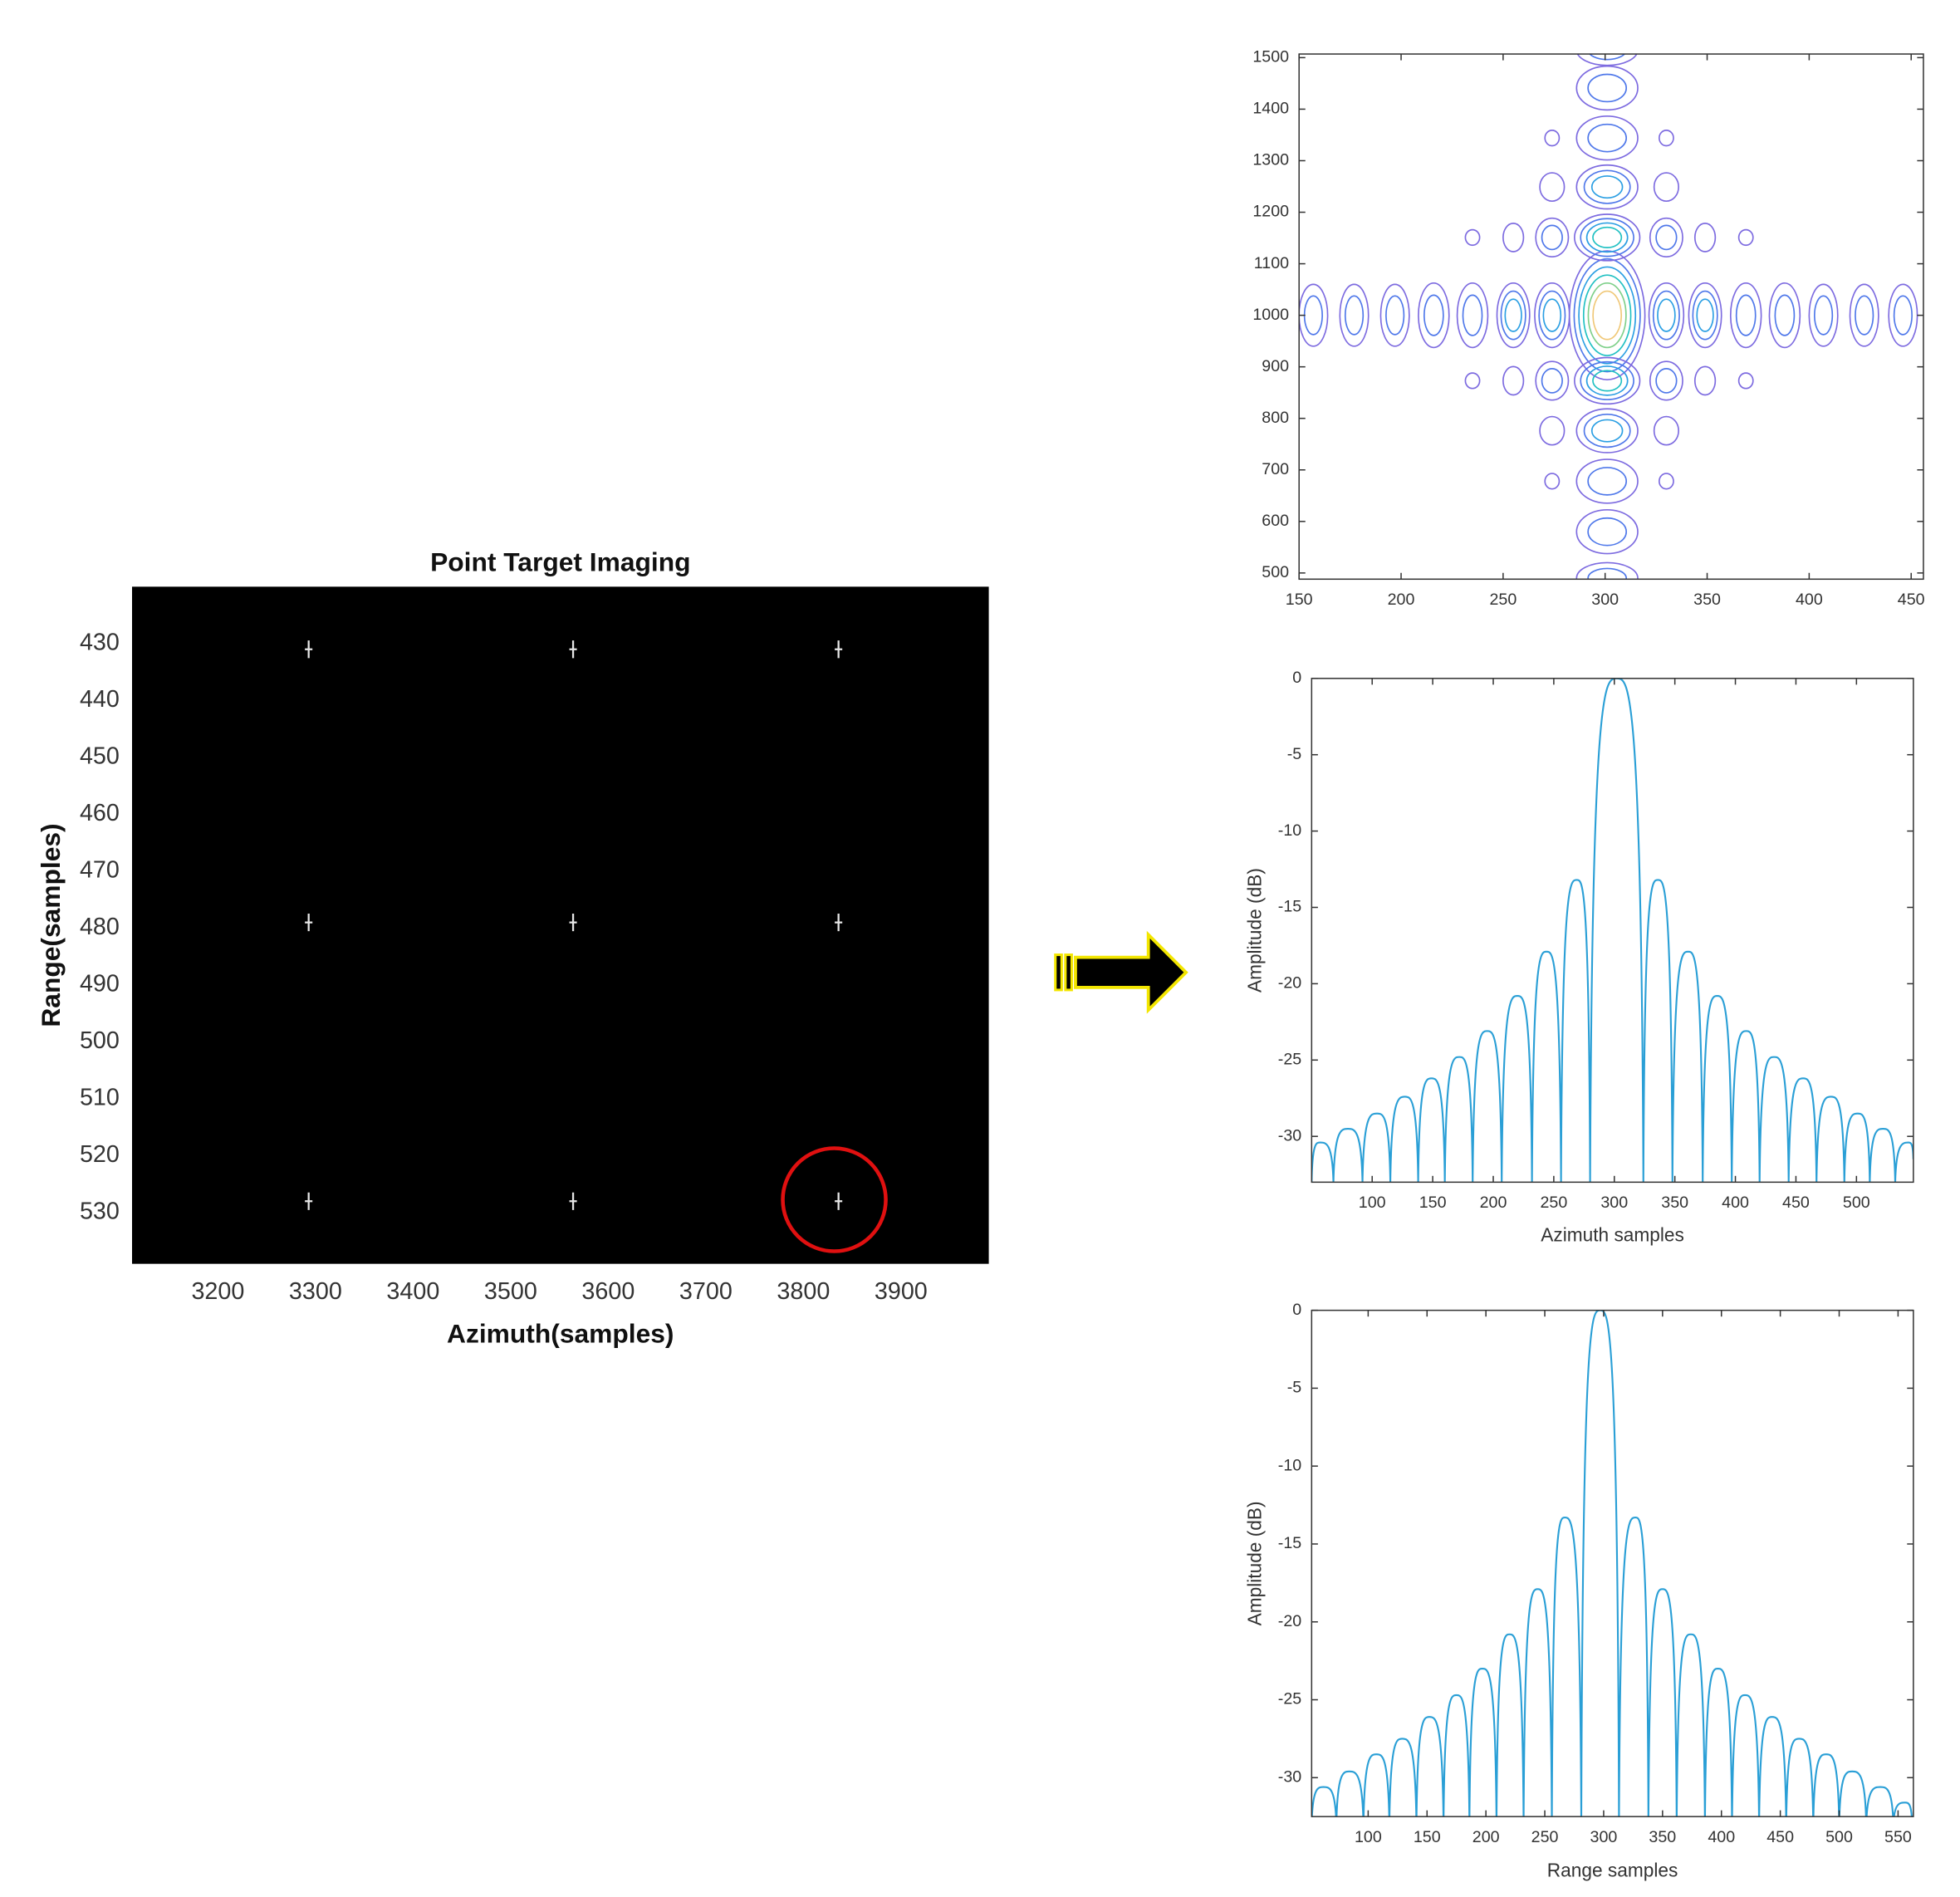  What do you see at coordinates (1289, 1621) in the screenshot?
I see `y-tick-label: -20` at bounding box center [1289, 1621].